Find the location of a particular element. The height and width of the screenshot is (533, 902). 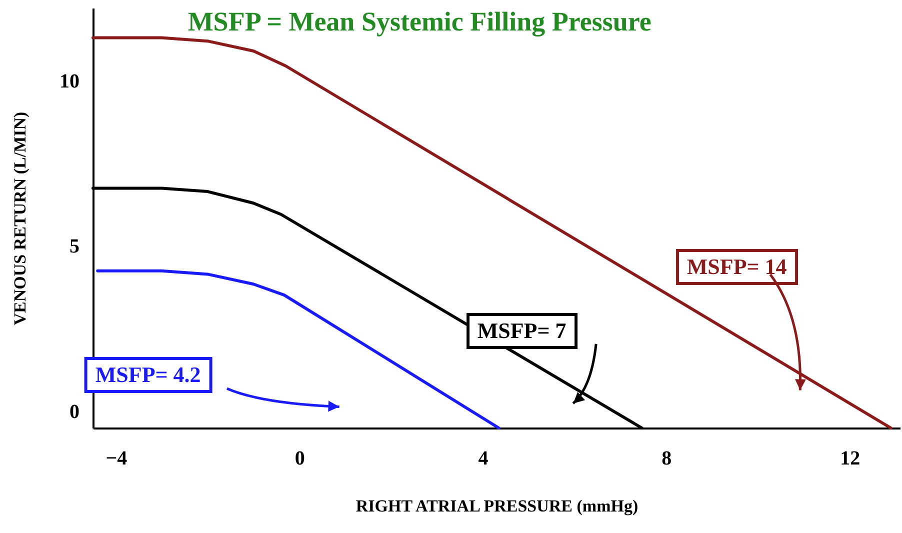

annotation: MSFP= 7 is located at coordinates (522, 330).